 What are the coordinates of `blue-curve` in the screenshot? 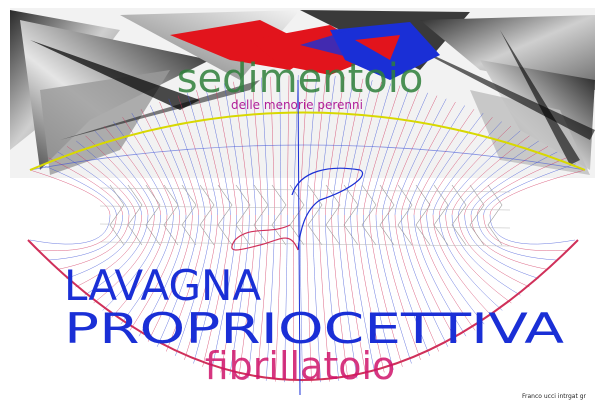 It's located at (327, 209).